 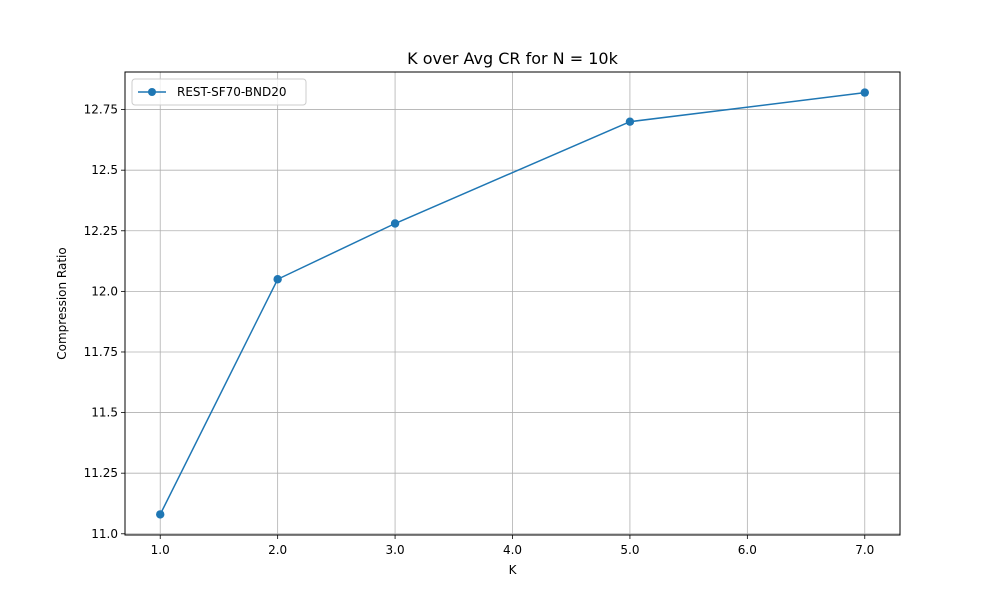 I want to click on legend-box, so click(x=219, y=92).